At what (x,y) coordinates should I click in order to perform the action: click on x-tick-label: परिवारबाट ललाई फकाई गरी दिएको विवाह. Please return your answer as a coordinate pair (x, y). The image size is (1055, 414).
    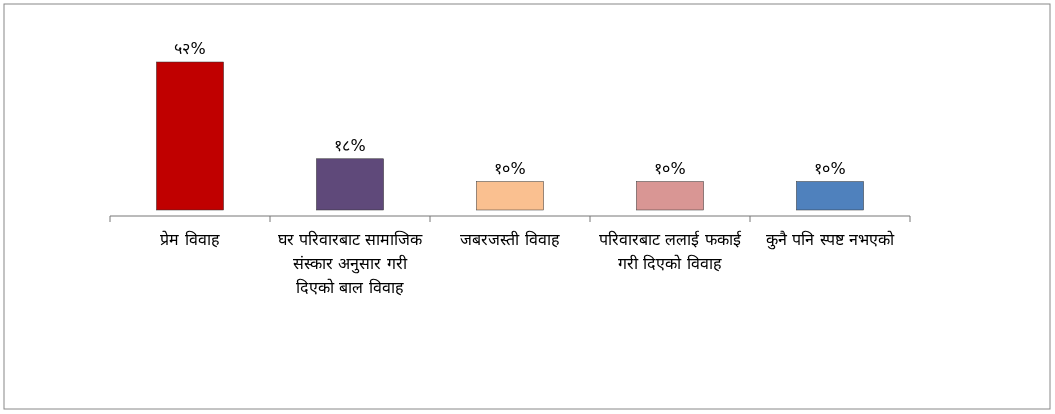
    Looking at the image, I should click on (670, 252).